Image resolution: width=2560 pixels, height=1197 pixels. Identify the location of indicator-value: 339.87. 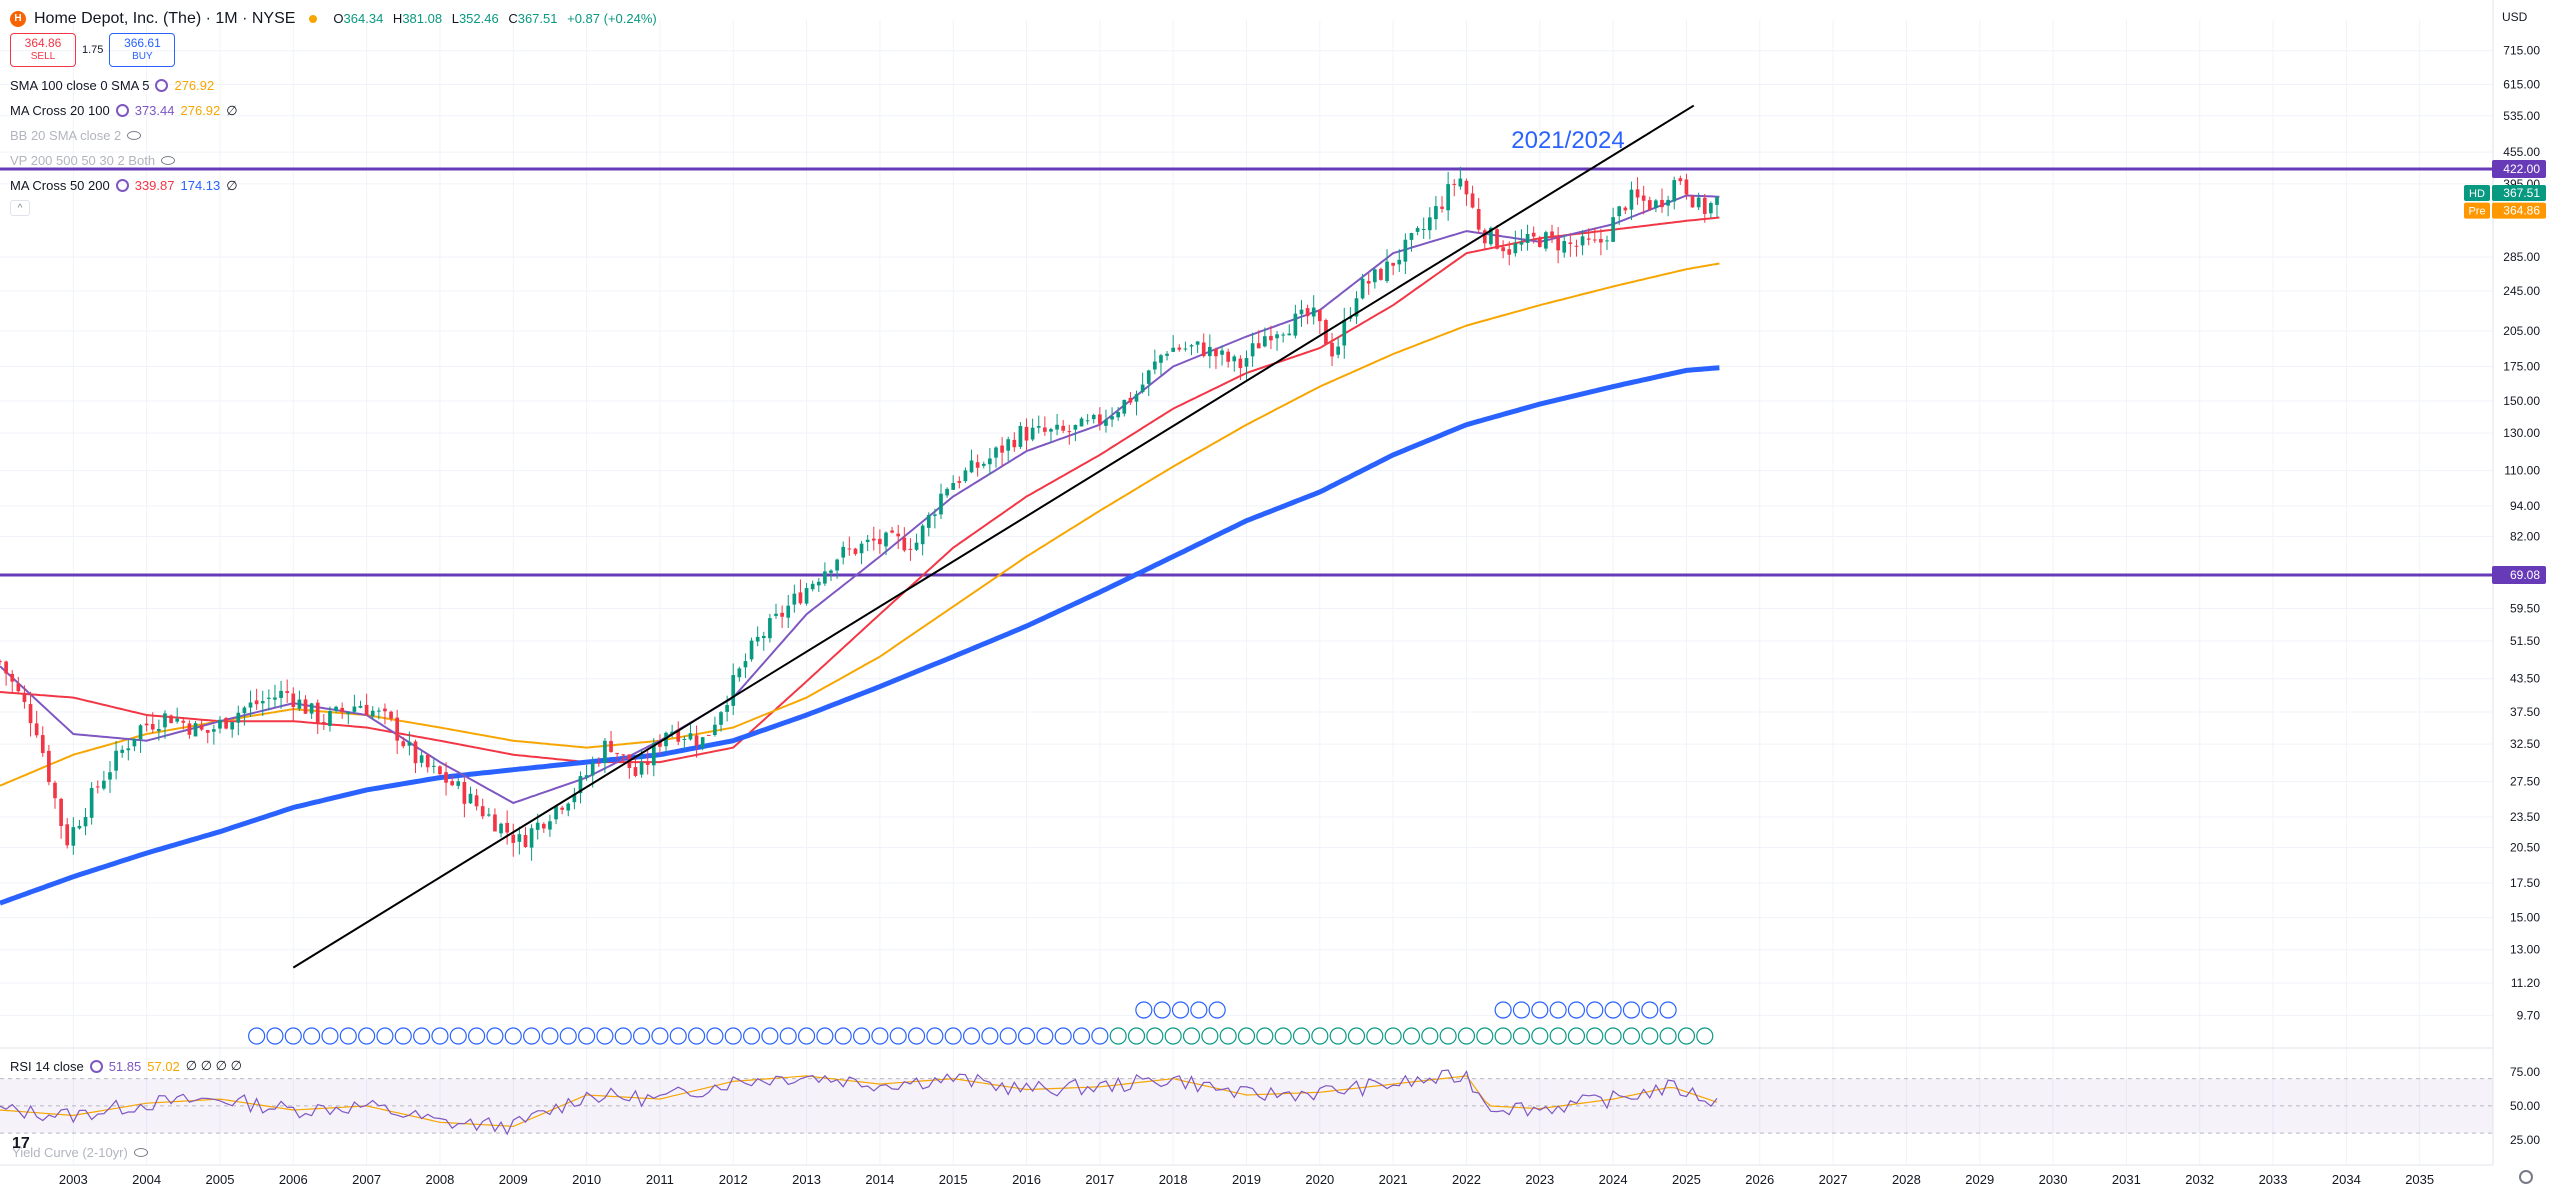
(154, 185).